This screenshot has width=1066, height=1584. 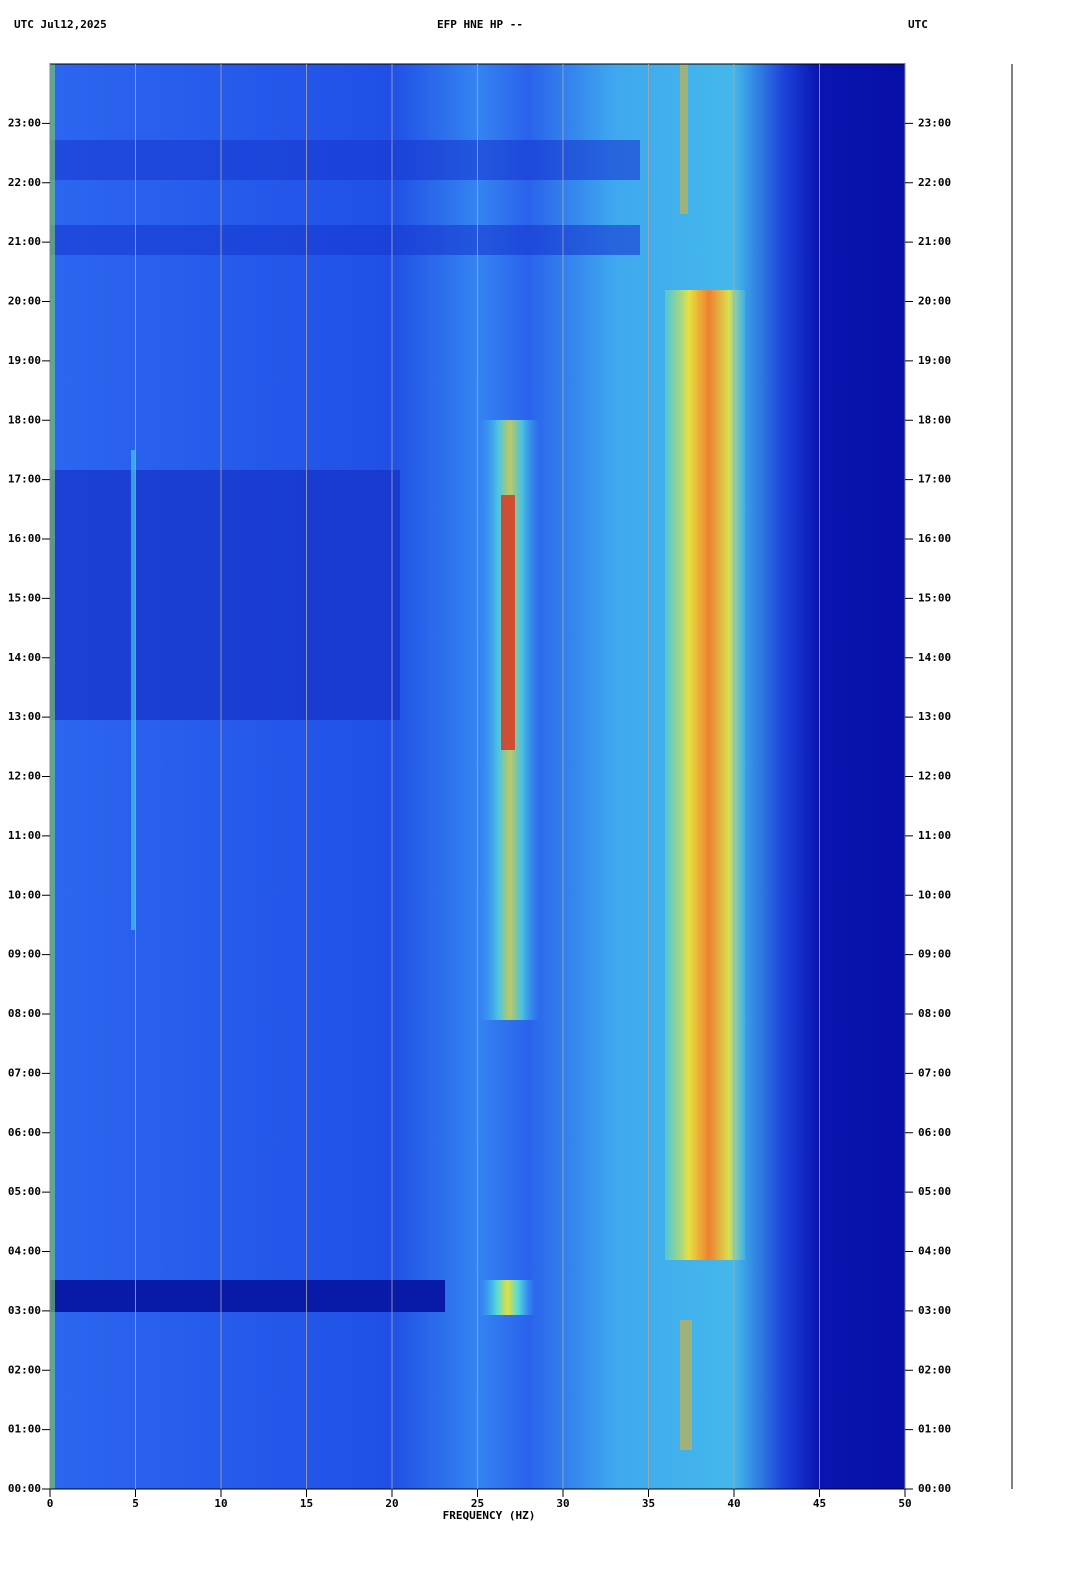 What do you see at coordinates (24, 835) in the screenshot?
I see `y-tick-label: 11:00` at bounding box center [24, 835].